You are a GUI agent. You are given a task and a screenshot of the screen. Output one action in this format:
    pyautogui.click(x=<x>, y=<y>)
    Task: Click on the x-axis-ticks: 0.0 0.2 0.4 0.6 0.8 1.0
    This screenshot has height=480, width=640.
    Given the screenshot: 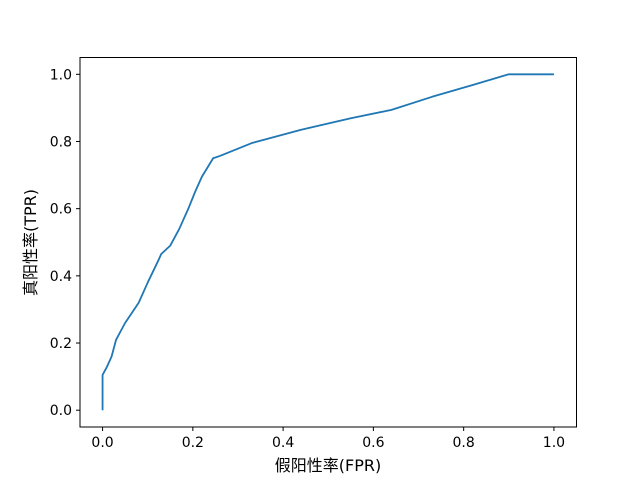 What is the action you would take?
    pyautogui.click(x=328, y=439)
    